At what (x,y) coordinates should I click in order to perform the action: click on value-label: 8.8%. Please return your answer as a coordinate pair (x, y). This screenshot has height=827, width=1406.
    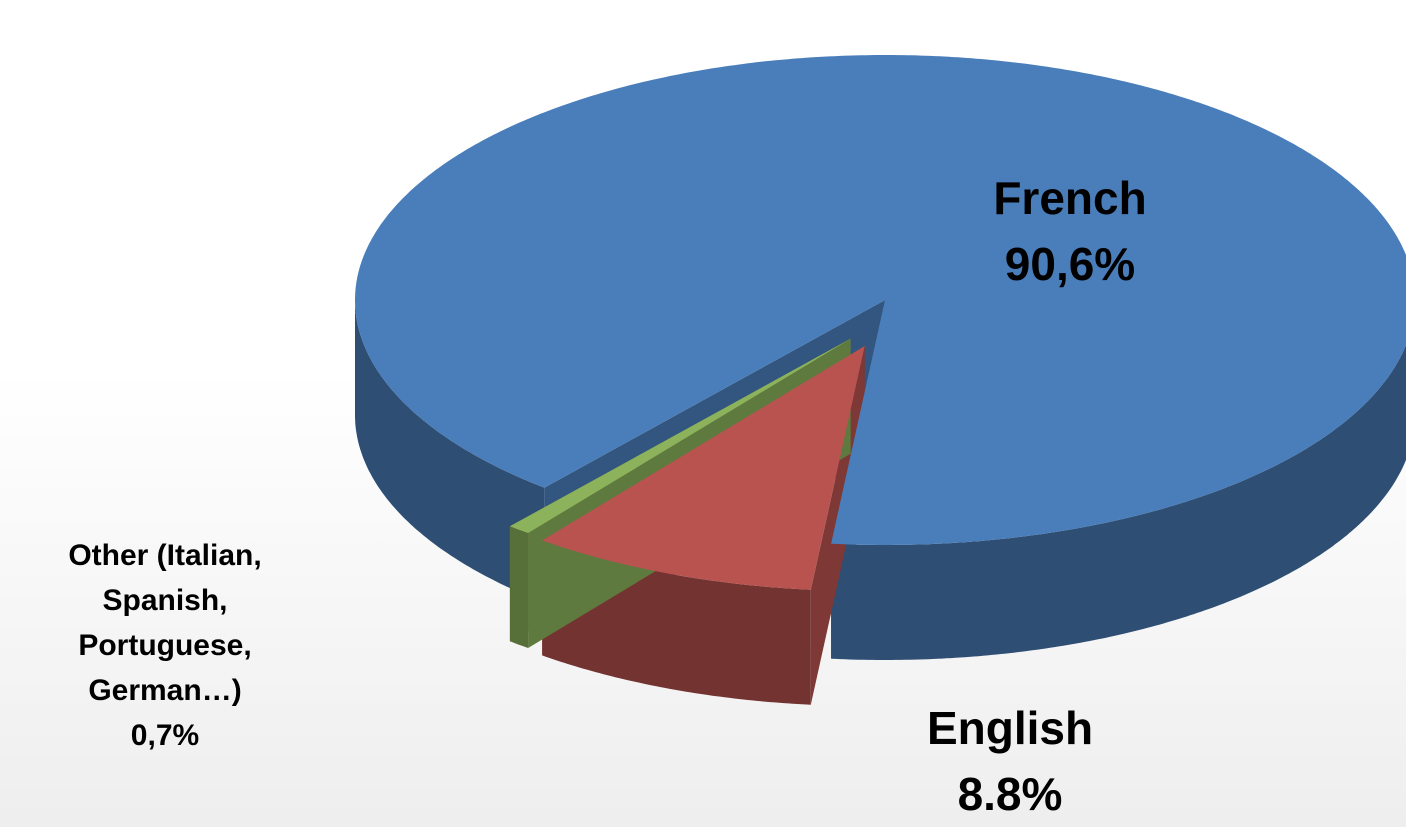
    Looking at the image, I should click on (1010, 794).